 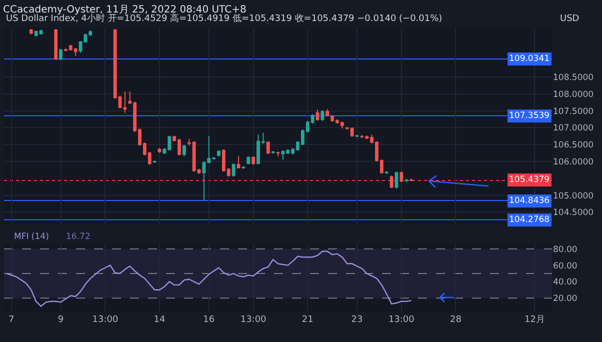 I want to click on x-tick-label: 12月, so click(x=534, y=320).